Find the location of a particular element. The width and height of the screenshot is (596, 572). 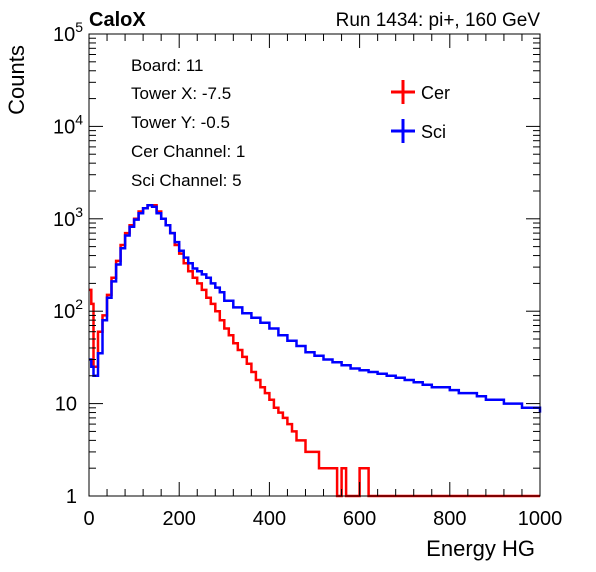

legend-label-sci: Sci is located at coordinates (433, 132).